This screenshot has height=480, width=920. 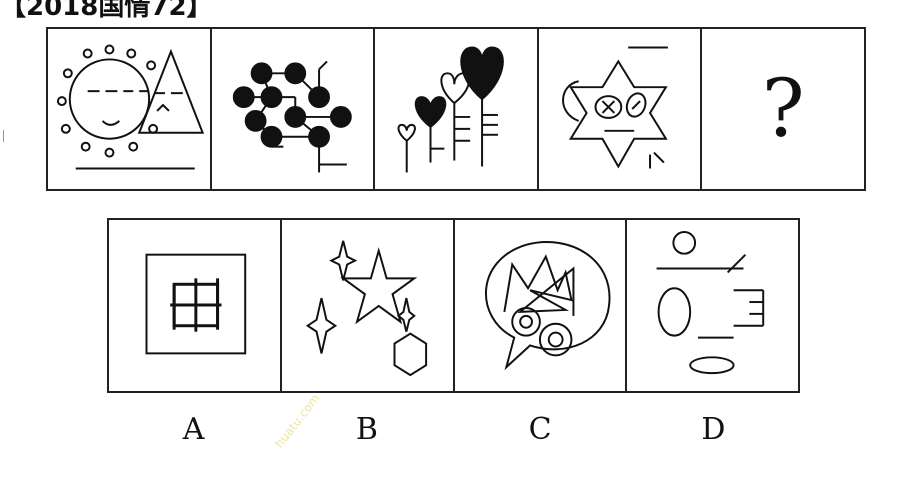 What do you see at coordinates (366, 429) in the screenshot?
I see `option-label-b: B` at bounding box center [366, 429].